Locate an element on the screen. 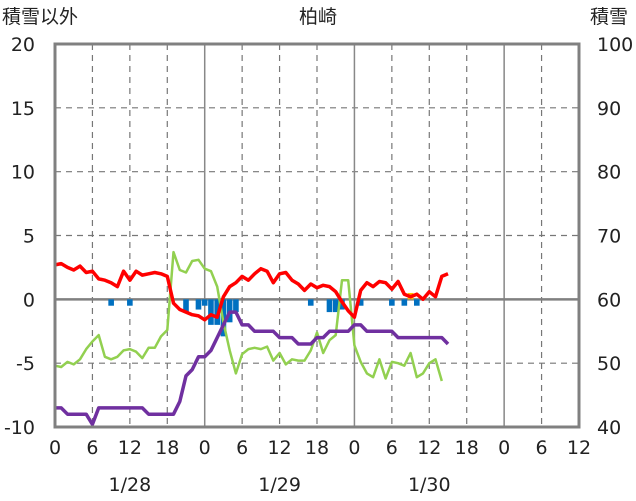 The width and height of the screenshot is (636, 501). right-tick-label: 60 is located at coordinates (609, 300).